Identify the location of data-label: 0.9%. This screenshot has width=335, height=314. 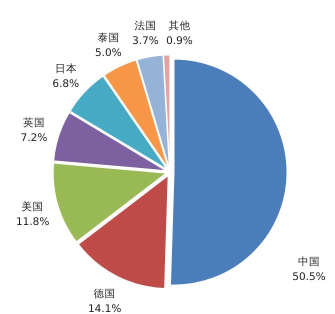
(179, 41).